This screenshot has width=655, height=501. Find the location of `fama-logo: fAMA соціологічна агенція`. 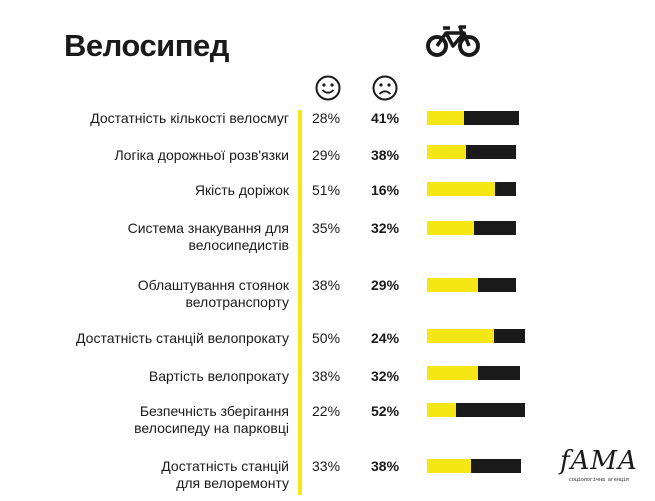

fama-logo: fAMA соціологічна агенція is located at coordinates (599, 465).